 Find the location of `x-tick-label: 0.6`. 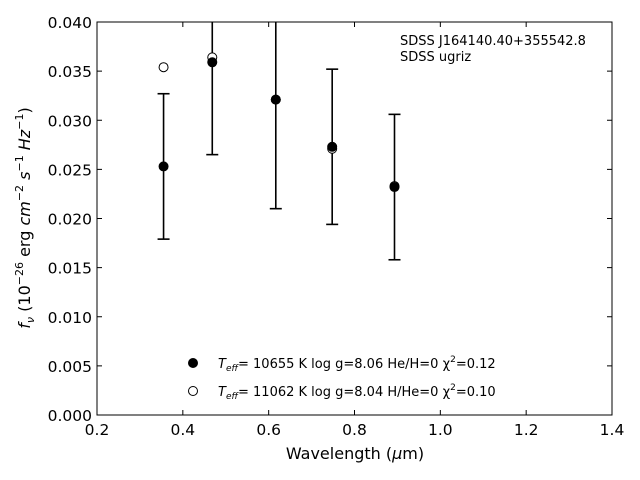

x-tick-label: 0.6 is located at coordinates (268, 430).